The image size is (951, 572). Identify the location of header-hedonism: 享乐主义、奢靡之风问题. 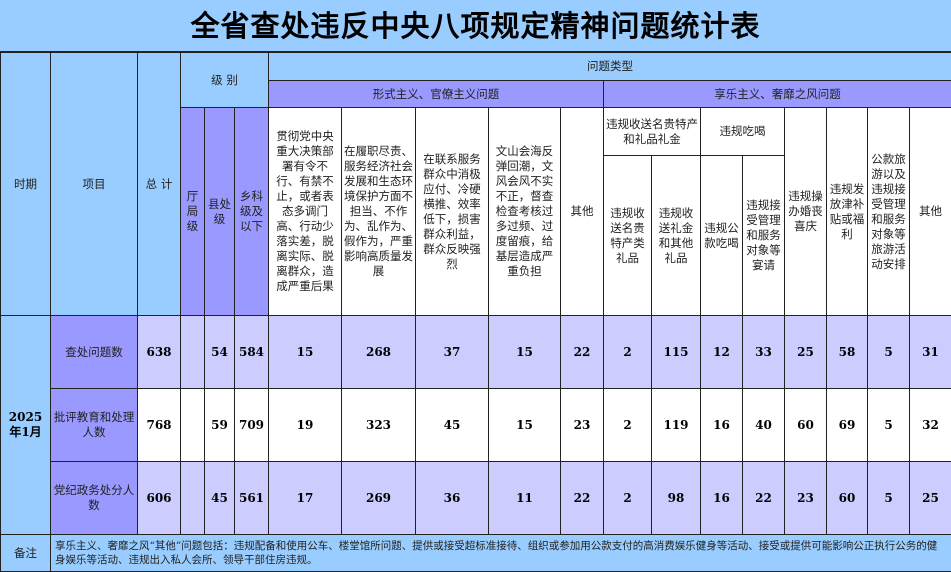
(777, 94).